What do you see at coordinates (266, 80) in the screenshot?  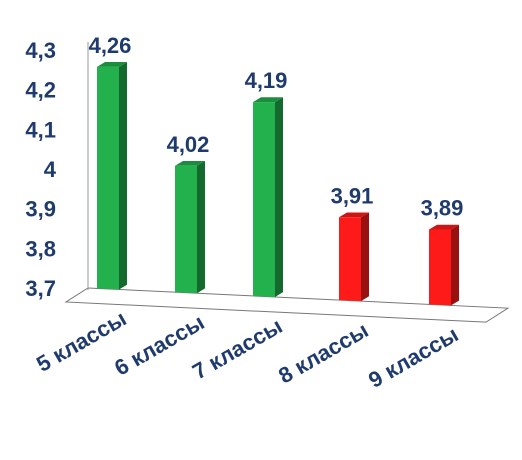 I see `data-label: 4,19` at bounding box center [266, 80].